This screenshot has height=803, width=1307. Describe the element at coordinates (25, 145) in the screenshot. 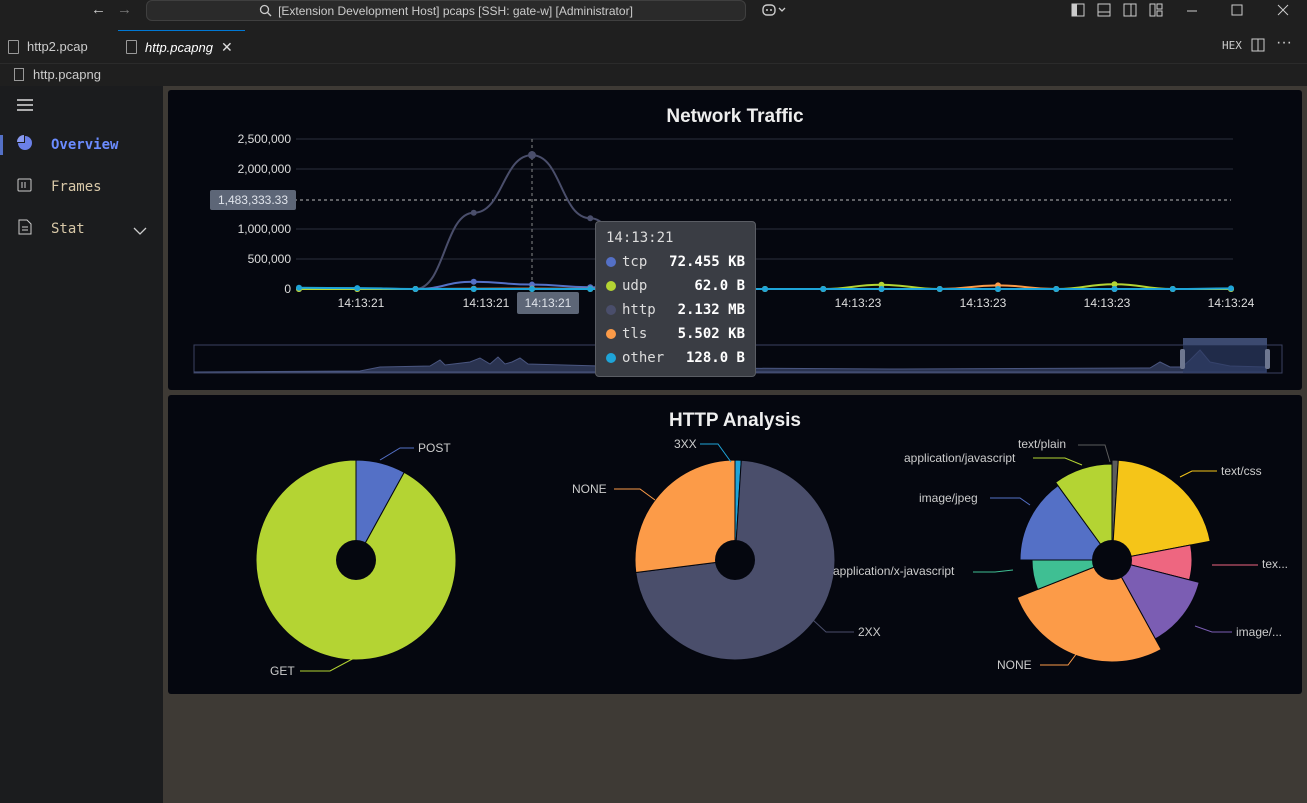

I see `pie-chart-icon` at that location.